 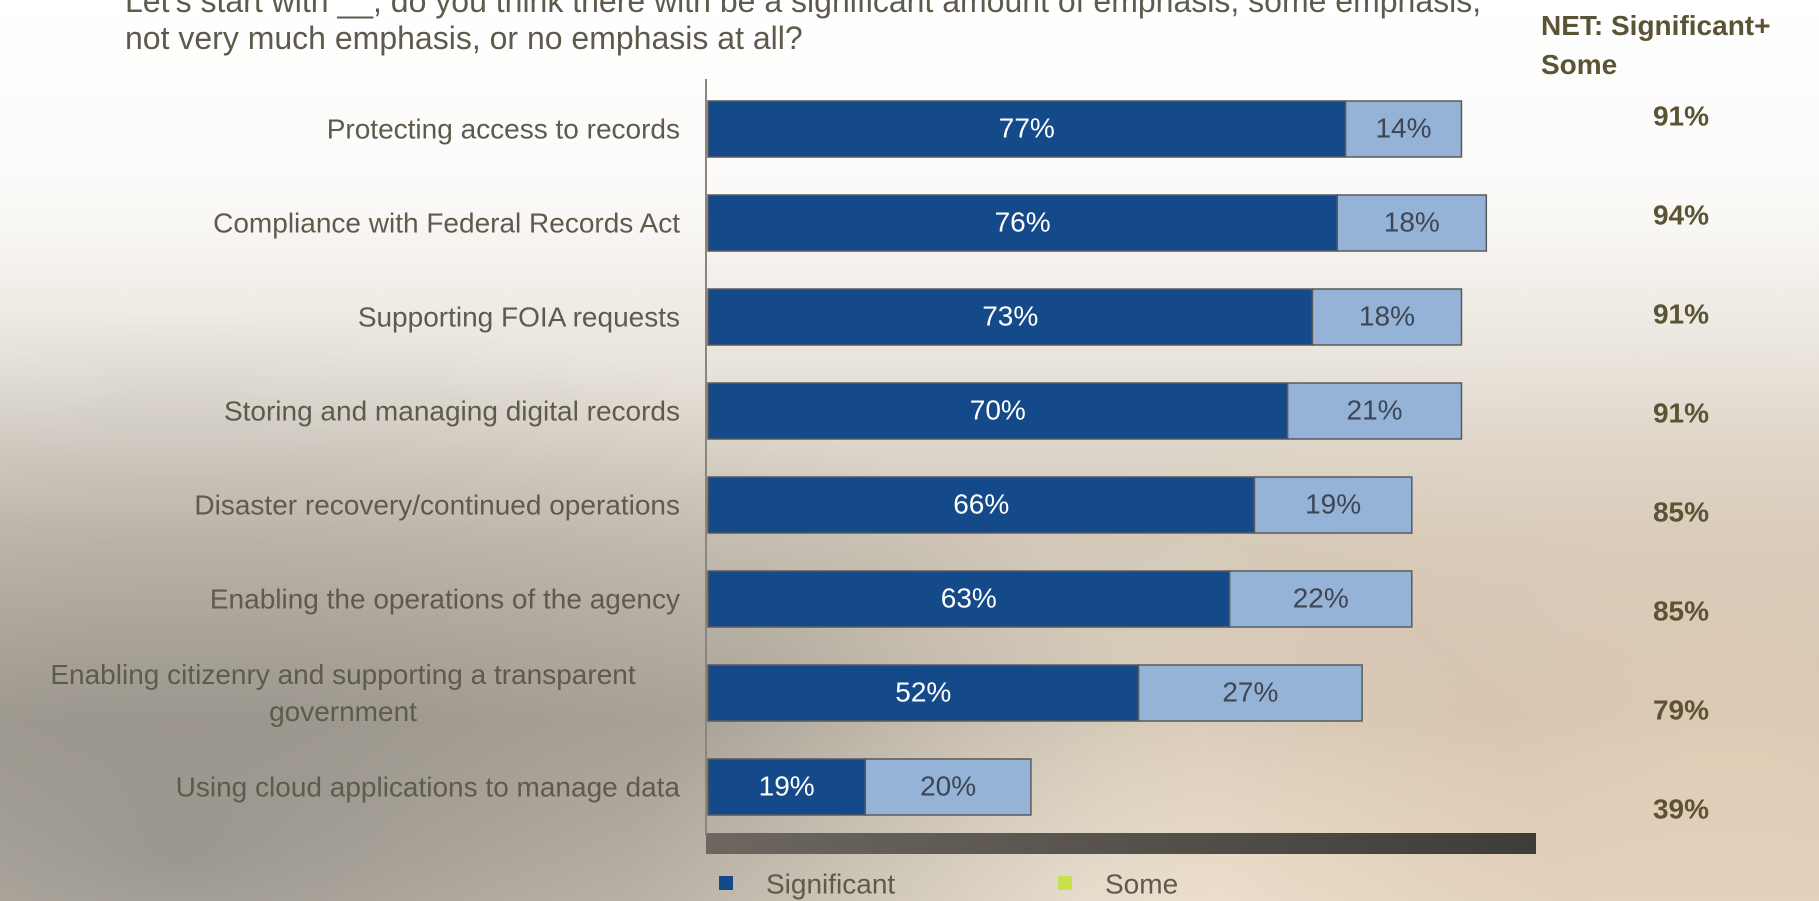 What do you see at coordinates (1681, 214) in the screenshot?
I see `net-value: 94%` at bounding box center [1681, 214].